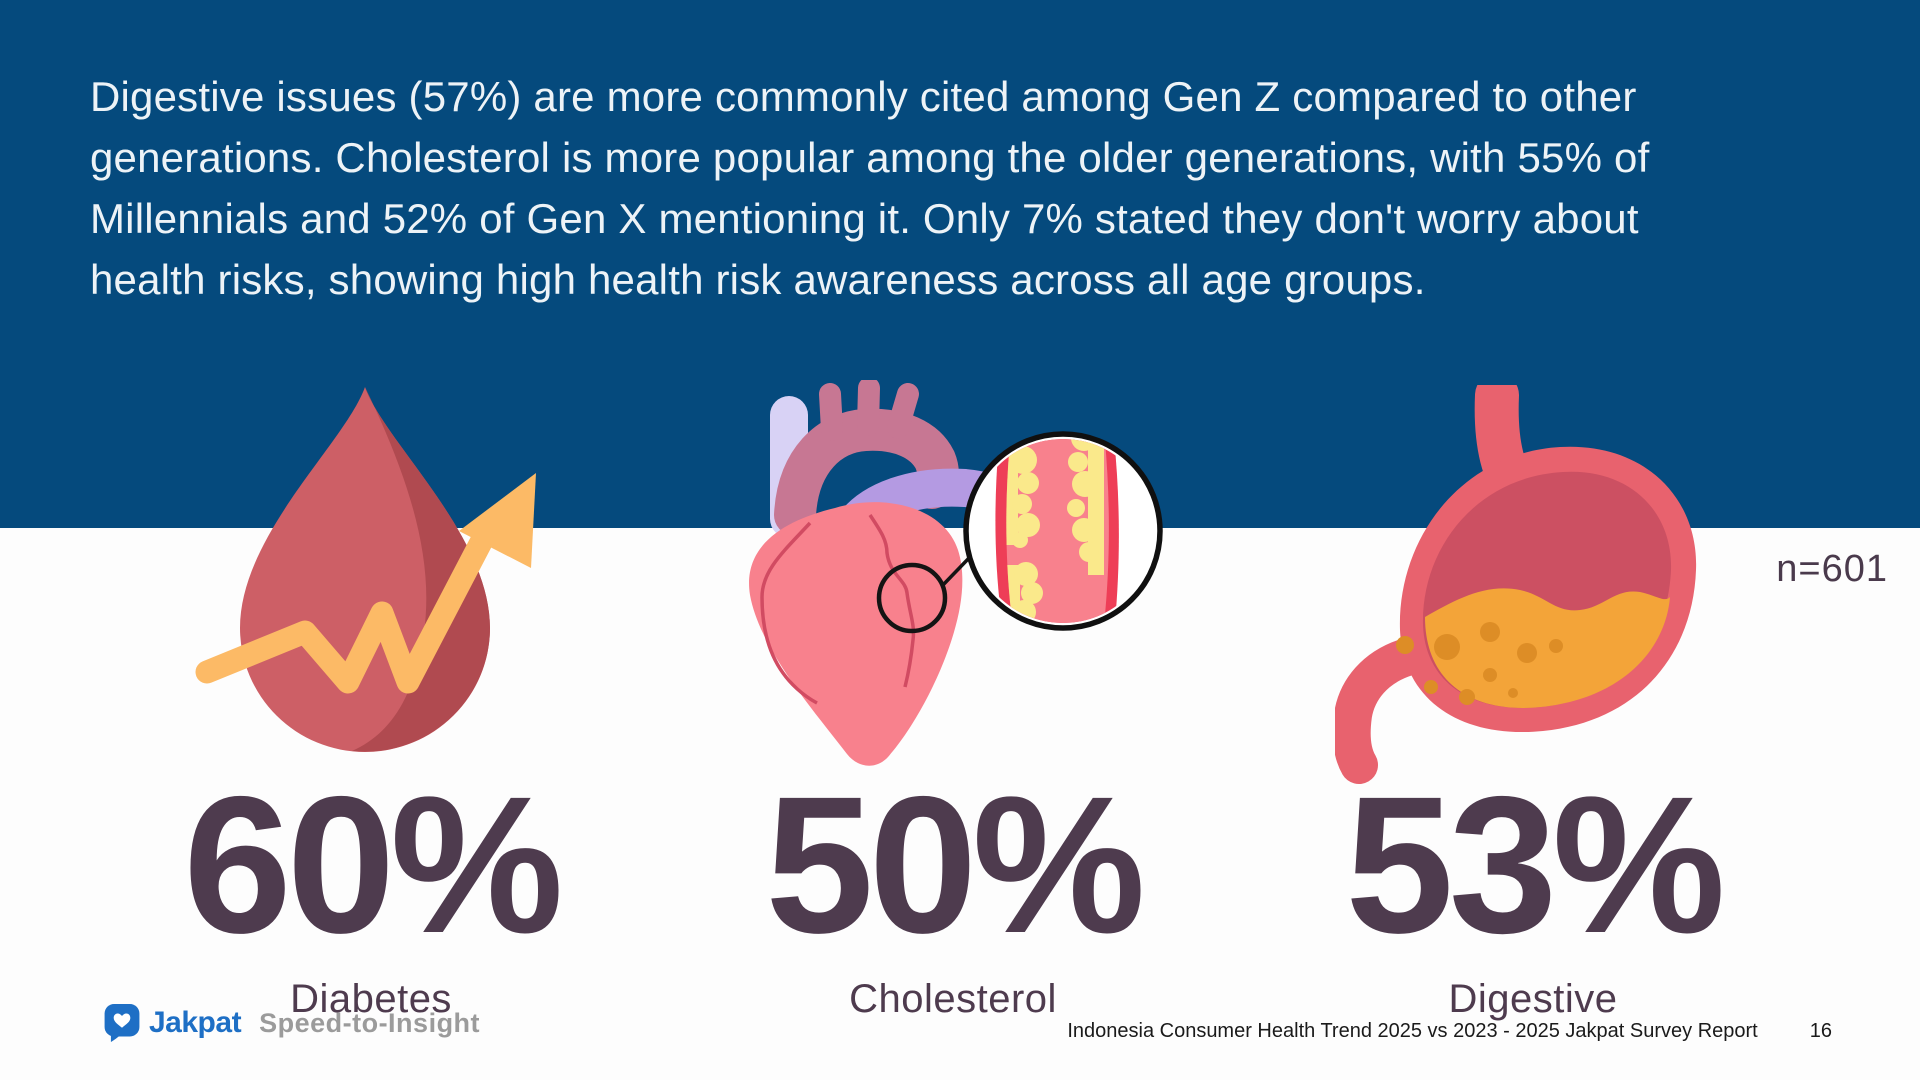 This screenshot has height=1080, width=1920. Describe the element at coordinates (122, 1020) in the screenshot. I see `heart-glyph-icon` at that location.